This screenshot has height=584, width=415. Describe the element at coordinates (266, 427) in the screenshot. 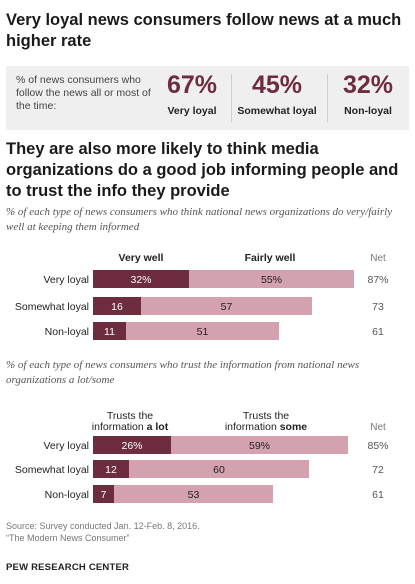

I see `series-header: information some` at that location.